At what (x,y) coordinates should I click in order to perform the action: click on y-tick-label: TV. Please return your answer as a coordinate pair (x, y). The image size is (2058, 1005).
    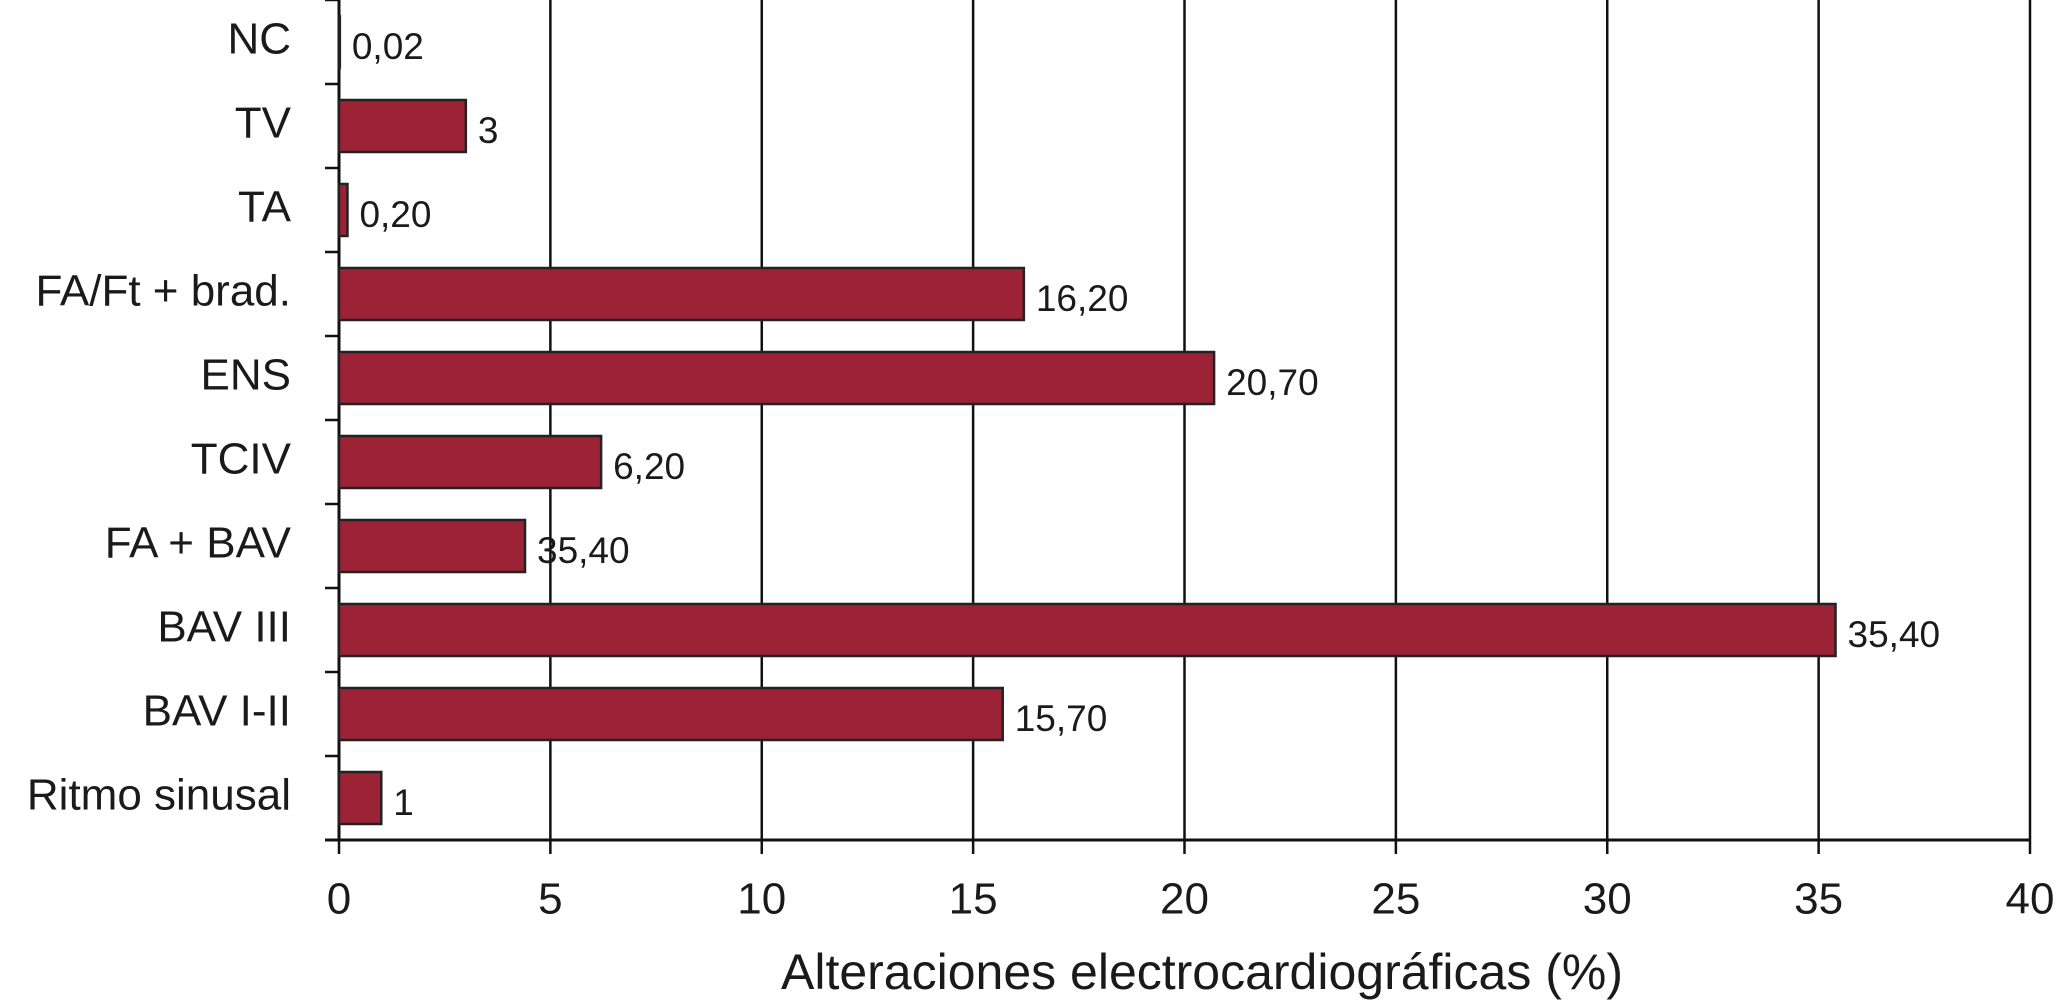
    Looking at the image, I should click on (263, 123).